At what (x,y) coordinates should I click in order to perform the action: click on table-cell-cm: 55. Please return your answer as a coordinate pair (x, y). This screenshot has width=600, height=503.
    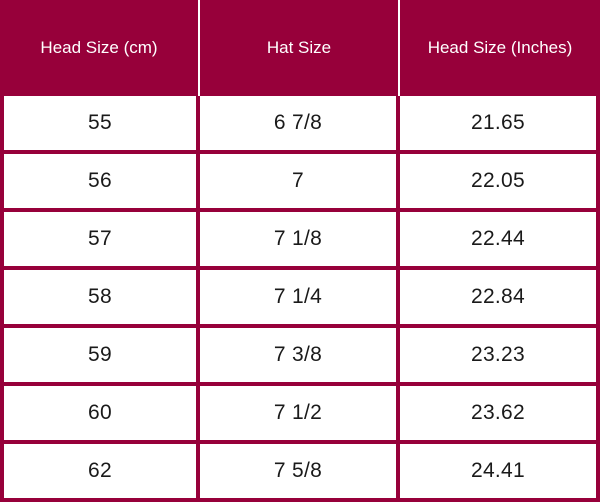
    Looking at the image, I should click on (100, 125).